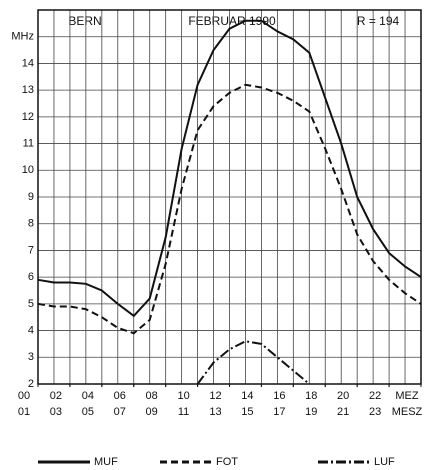 This screenshot has width=441, height=470. I want to click on x-tick-label: 17, so click(279, 412).